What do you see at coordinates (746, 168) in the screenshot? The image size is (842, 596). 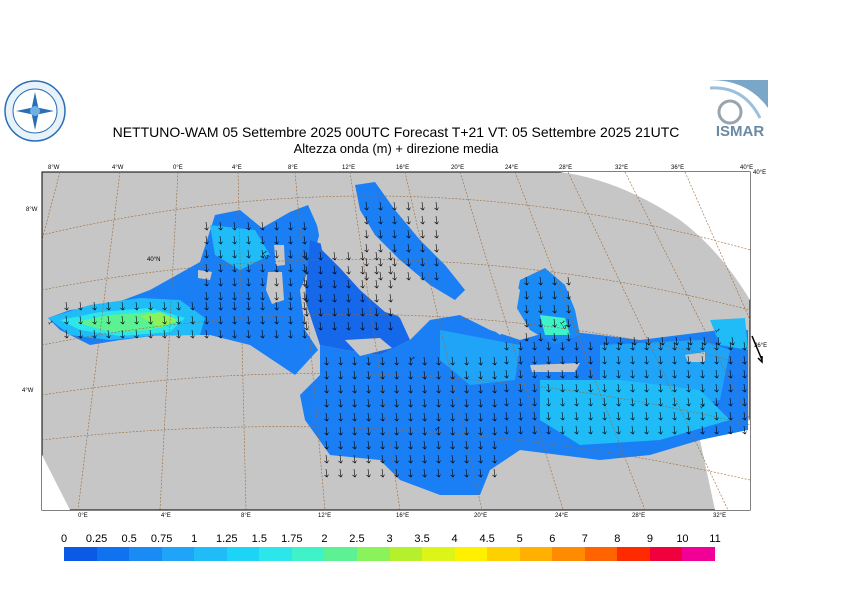 I see `lon-label-top: 40°E` at bounding box center [746, 168].